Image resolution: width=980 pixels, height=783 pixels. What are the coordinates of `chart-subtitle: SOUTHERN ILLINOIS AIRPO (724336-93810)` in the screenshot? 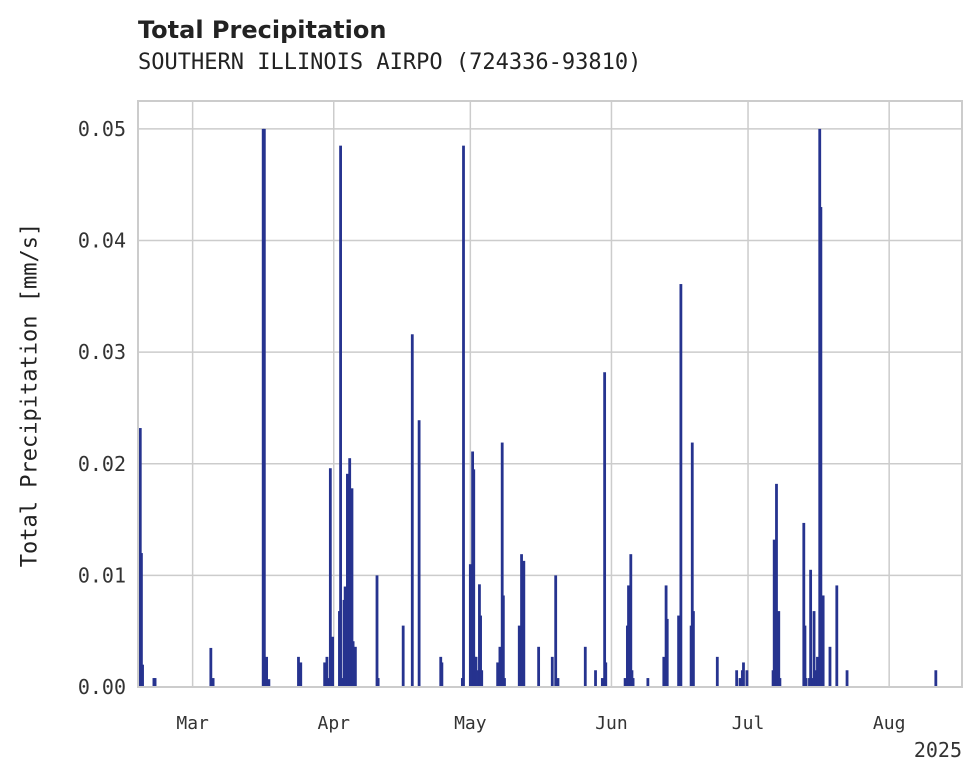 It's located at (390, 62).